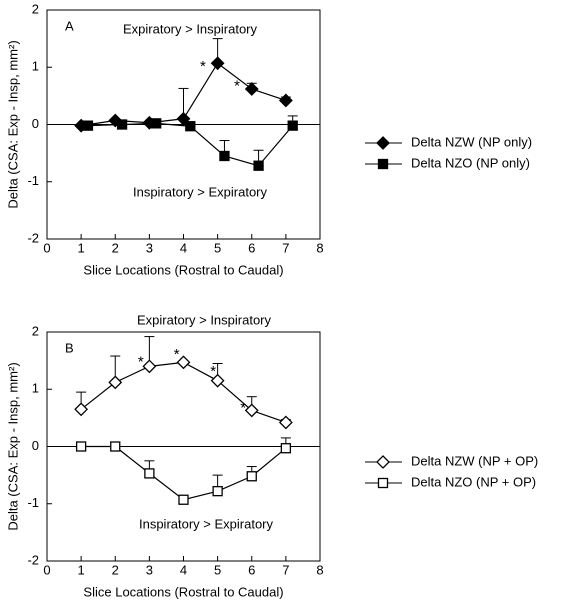  What do you see at coordinates (474, 460) in the screenshot?
I see `legend-label: Delta NZW (NP + OP)` at bounding box center [474, 460].